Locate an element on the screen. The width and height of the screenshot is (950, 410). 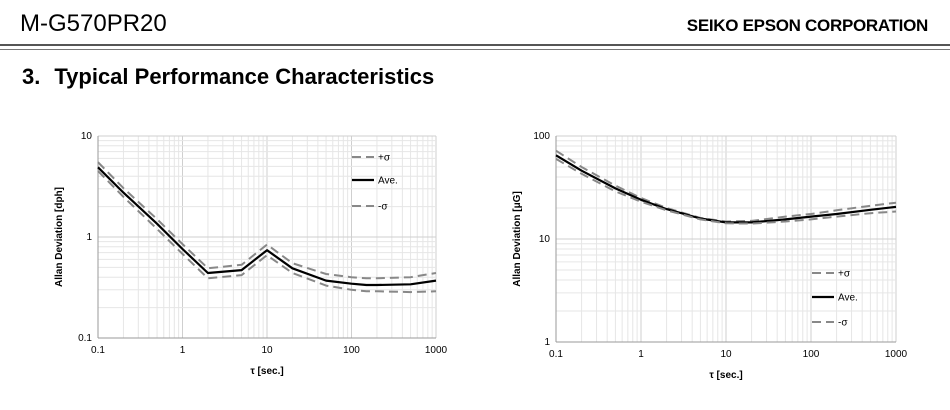
section-title: Typical Performance Characteristics is located at coordinates (244, 76).